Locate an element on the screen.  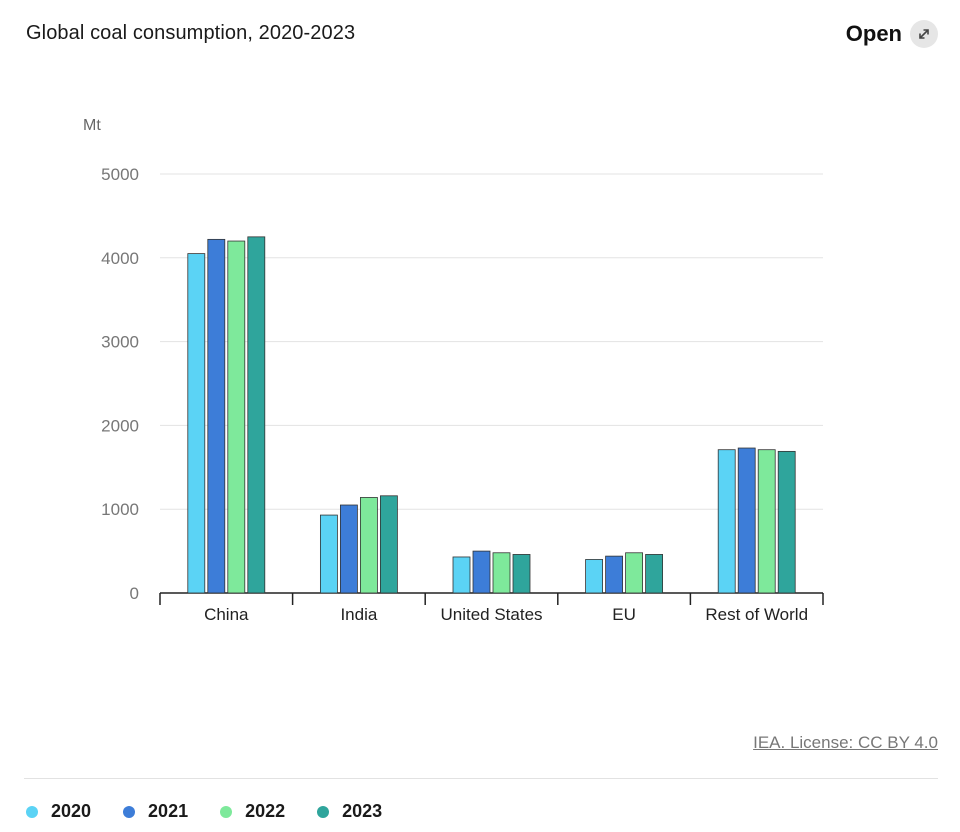
legend-label: 2021 is located at coordinates (168, 811).